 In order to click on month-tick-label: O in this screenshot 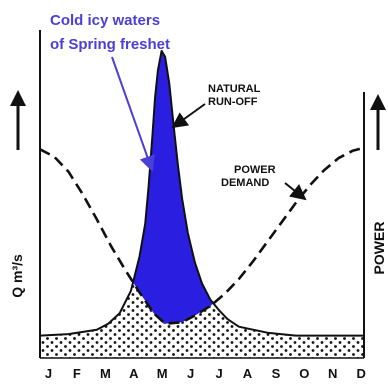, I will do `click(304, 373)`.